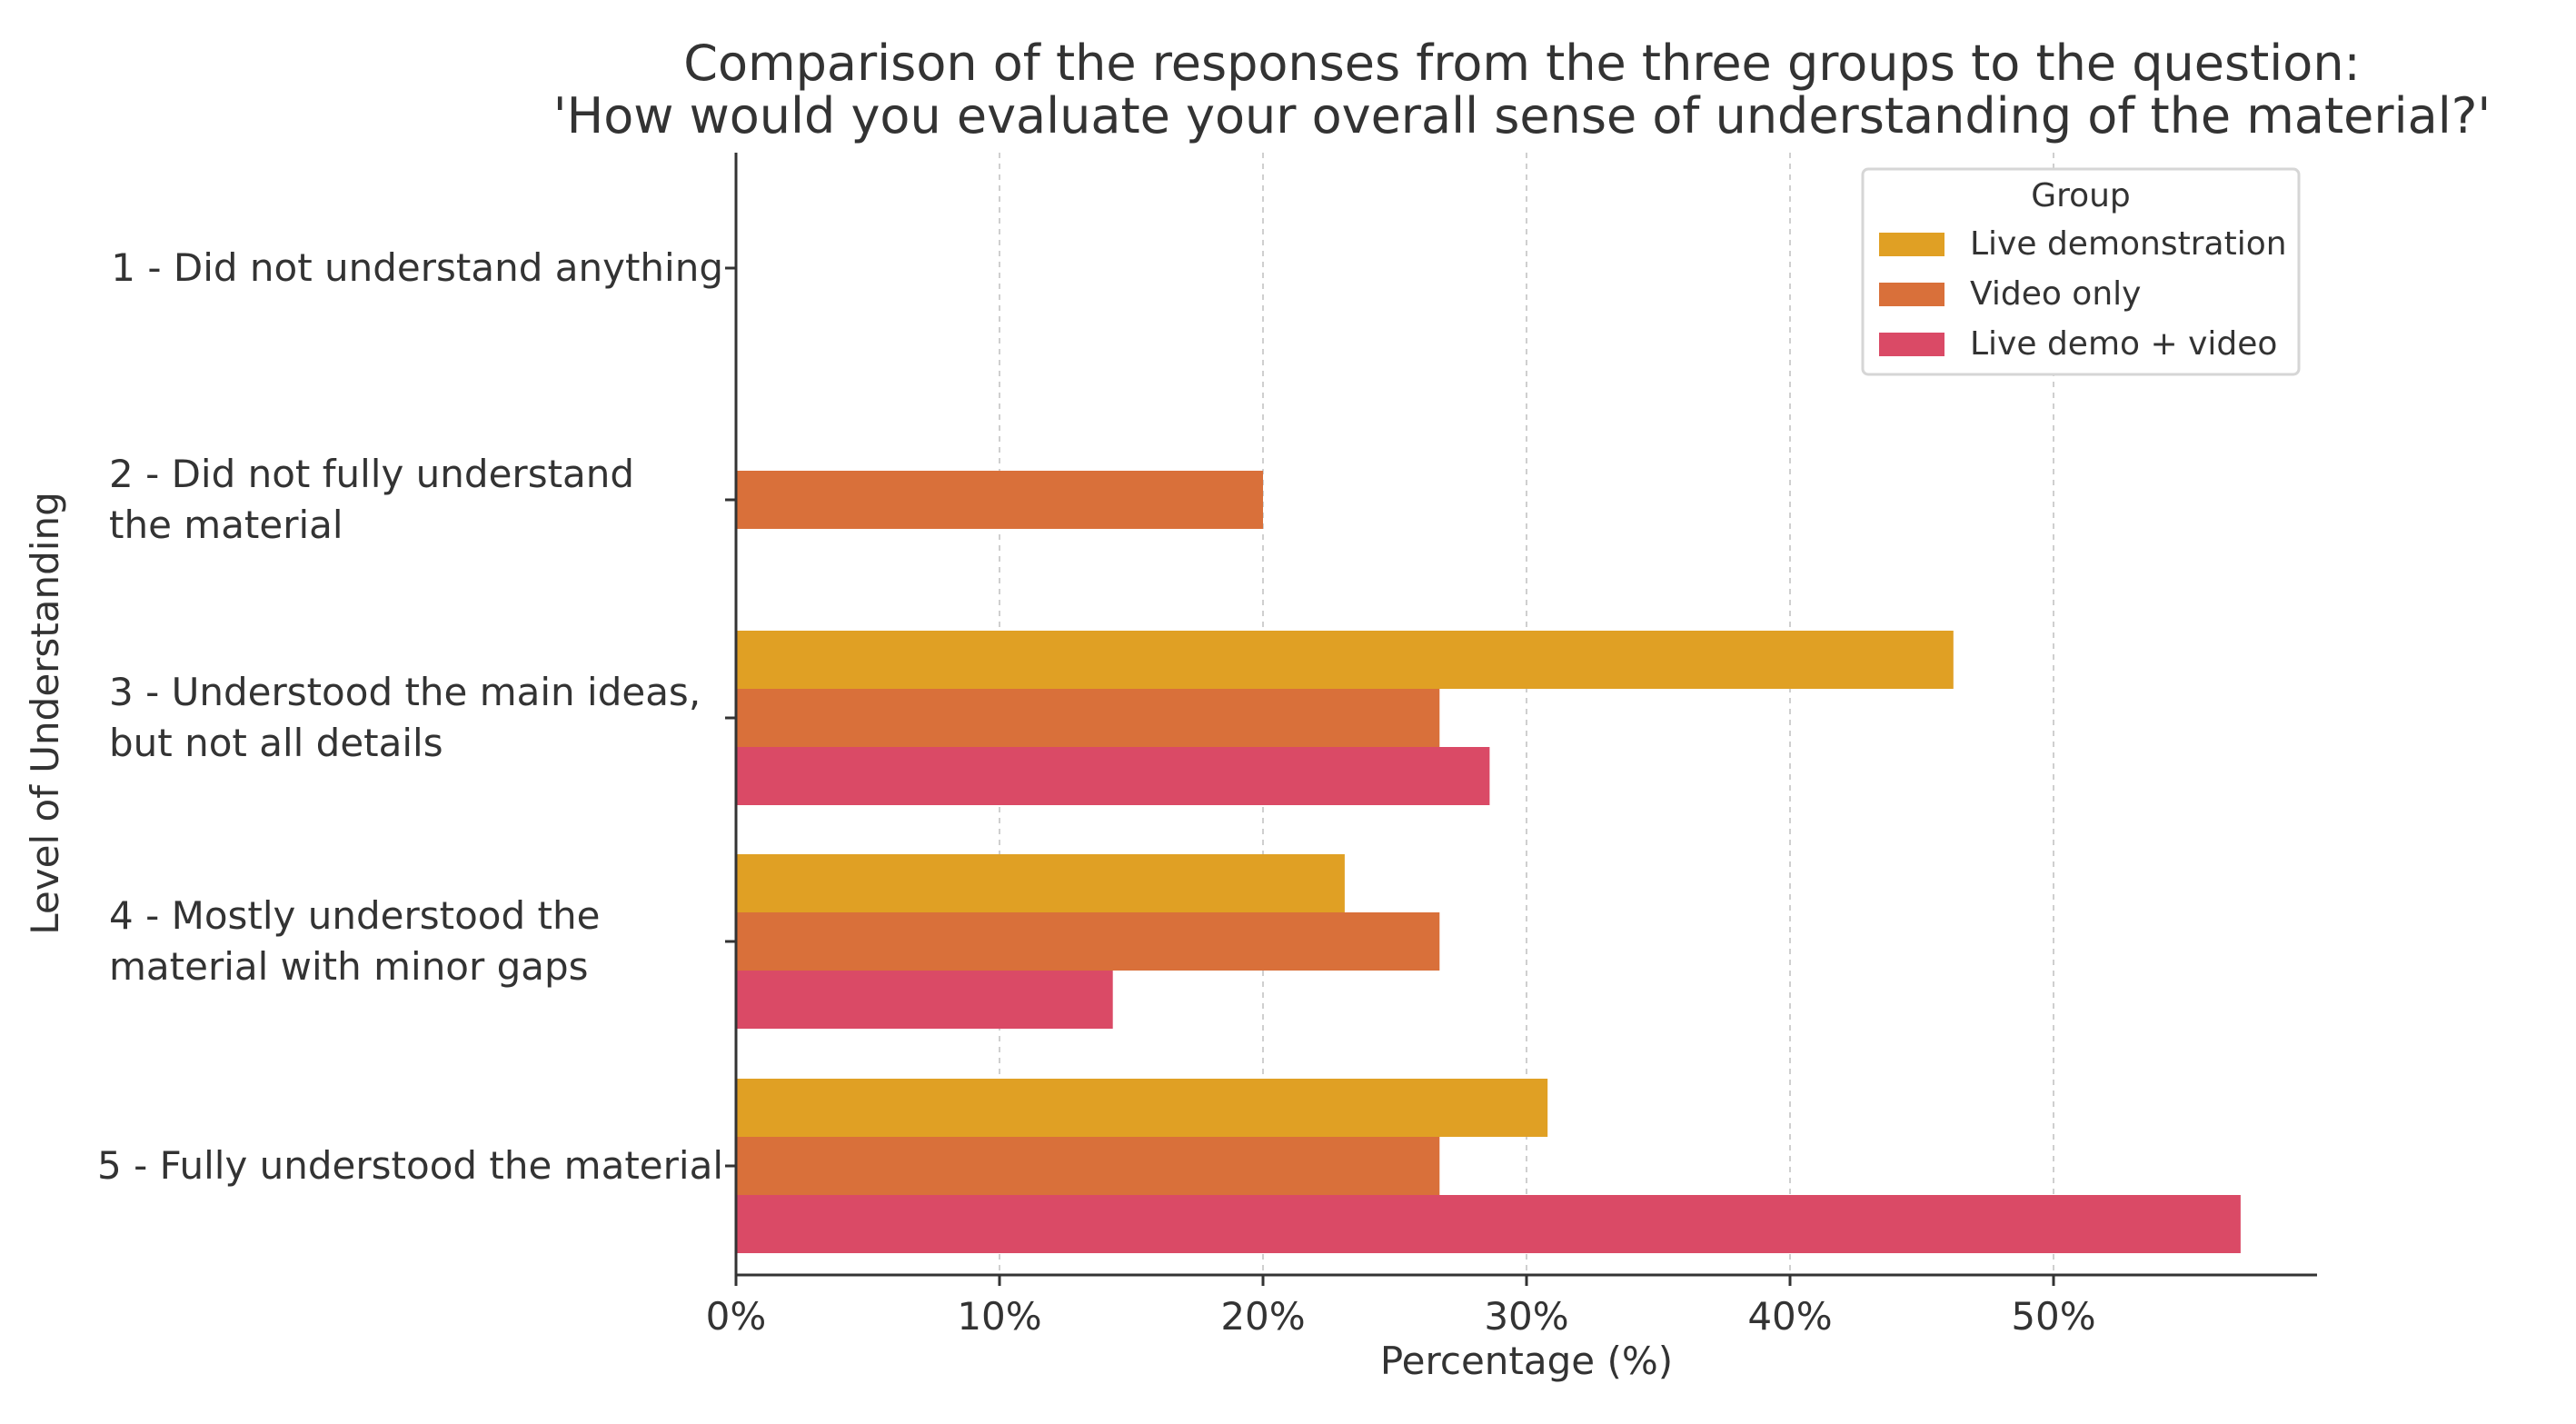 The width and height of the screenshot is (2576, 1424). What do you see at coordinates (2055, 294) in the screenshot?
I see `legend-label: Video only` at bounding box center [2055, 294].